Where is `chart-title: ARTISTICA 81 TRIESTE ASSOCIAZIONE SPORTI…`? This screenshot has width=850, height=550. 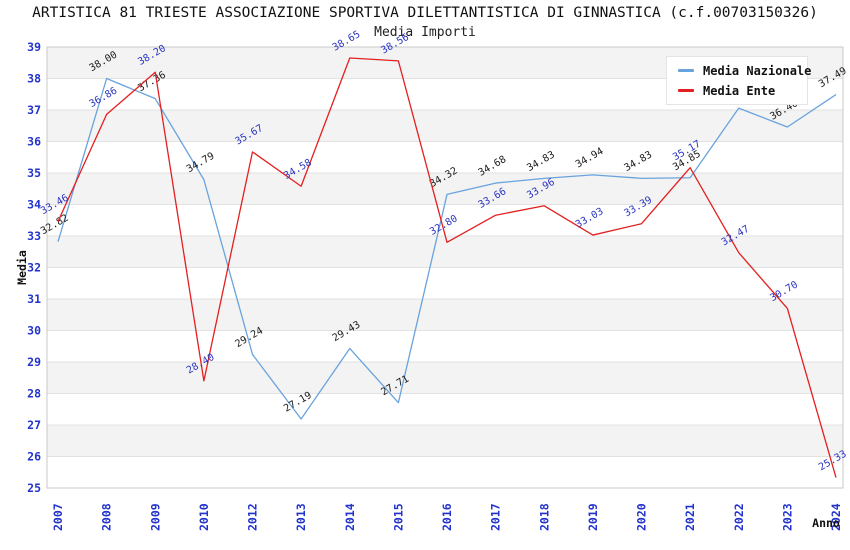
chart-title: ARTISTICA 81 TRIESTE ASSOCIAZIONE SPORTI… is located at coordinates (425, 13).